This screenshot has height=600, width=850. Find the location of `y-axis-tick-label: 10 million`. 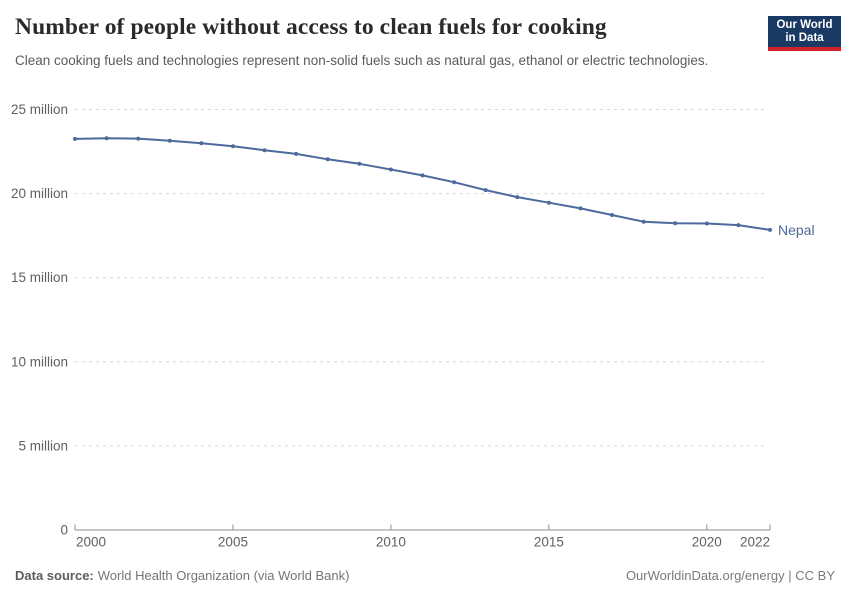

y-axis-tick-label: 10 million is located at coordinates (39, 361).